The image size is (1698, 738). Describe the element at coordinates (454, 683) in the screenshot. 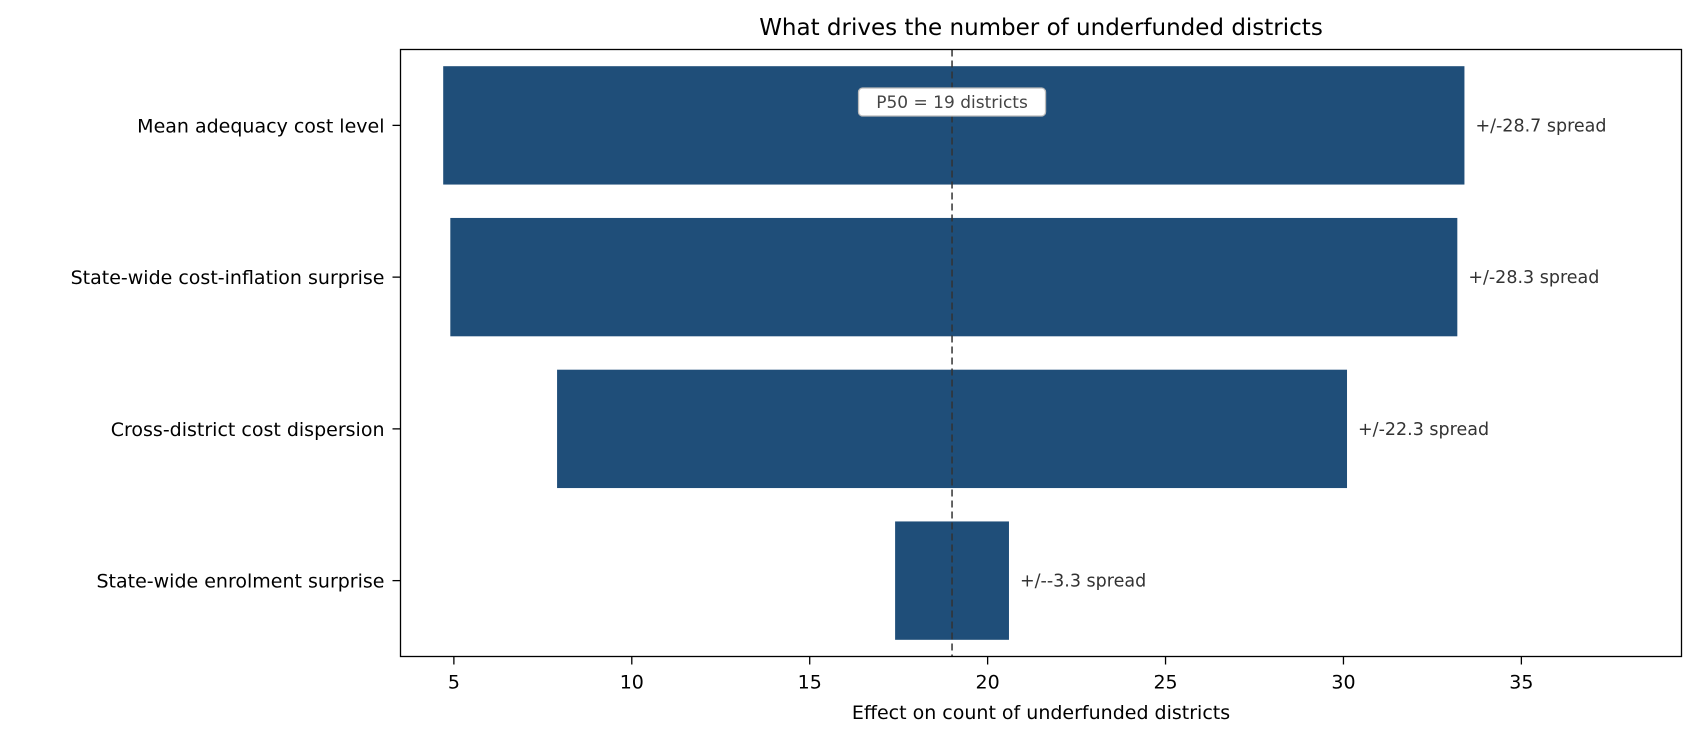

I see `x-tick-label-0: 5` at that location.